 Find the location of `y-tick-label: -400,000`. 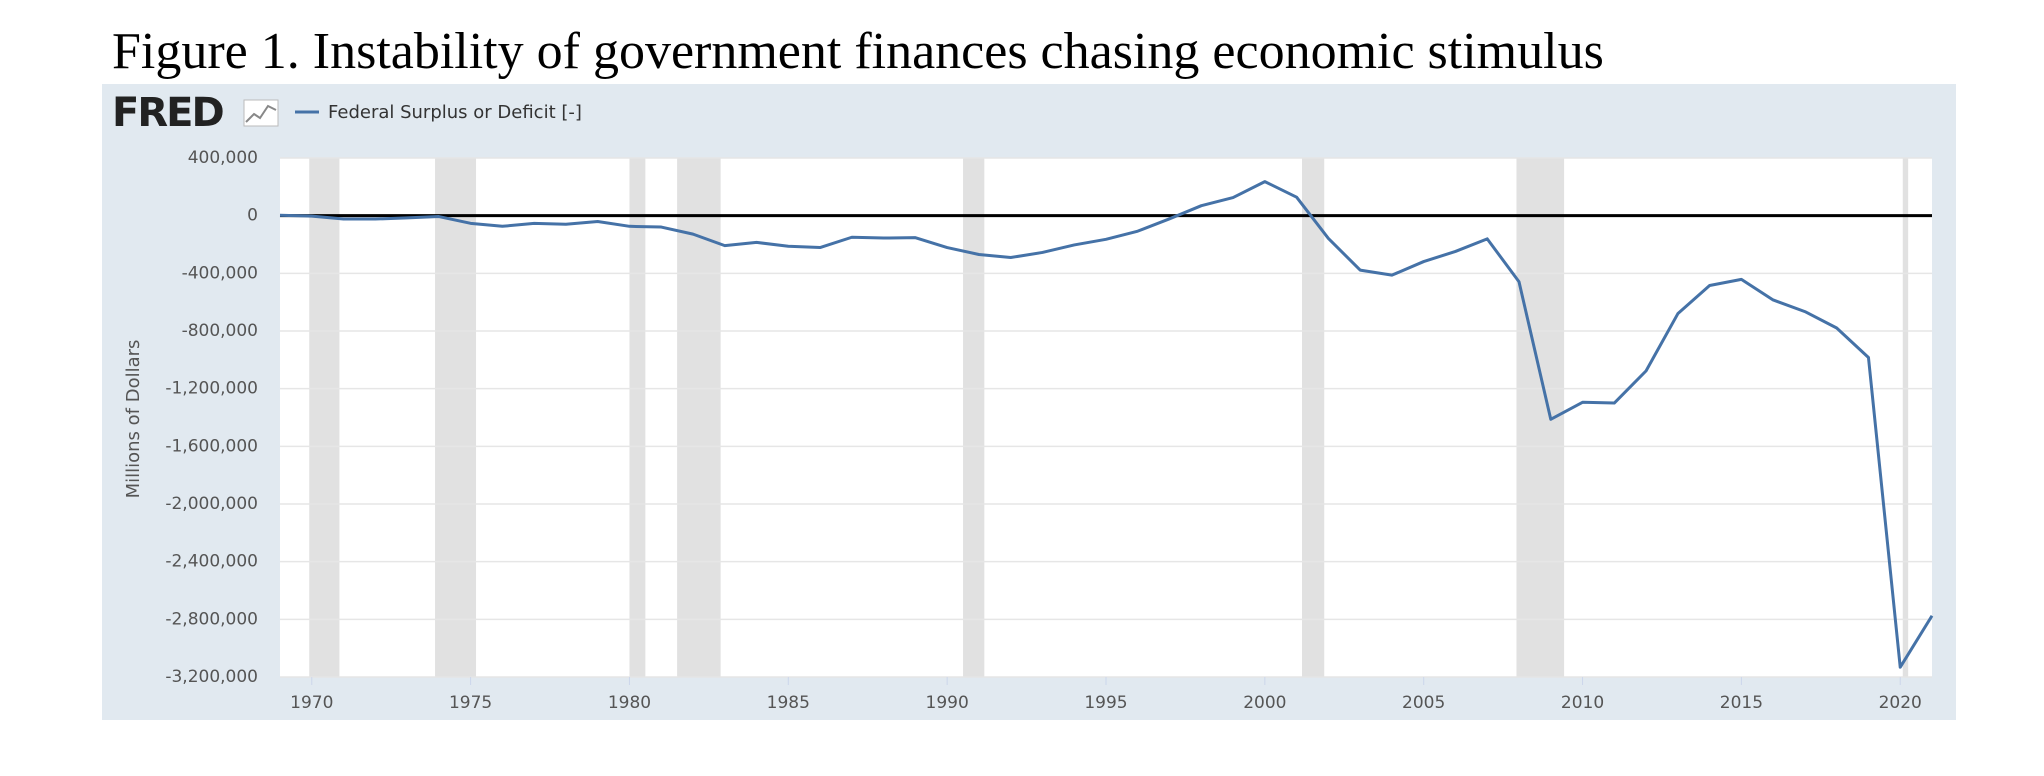

y-tick-label: -400,000 is located at coordinates (220, 273).